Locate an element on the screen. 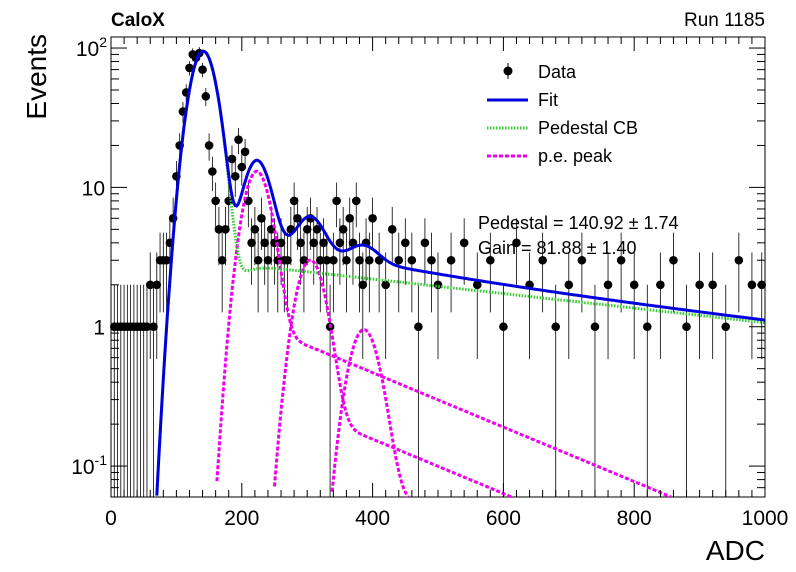  legend-entry-pedestal: Pedestal CB is located at coordinates (562, 128).